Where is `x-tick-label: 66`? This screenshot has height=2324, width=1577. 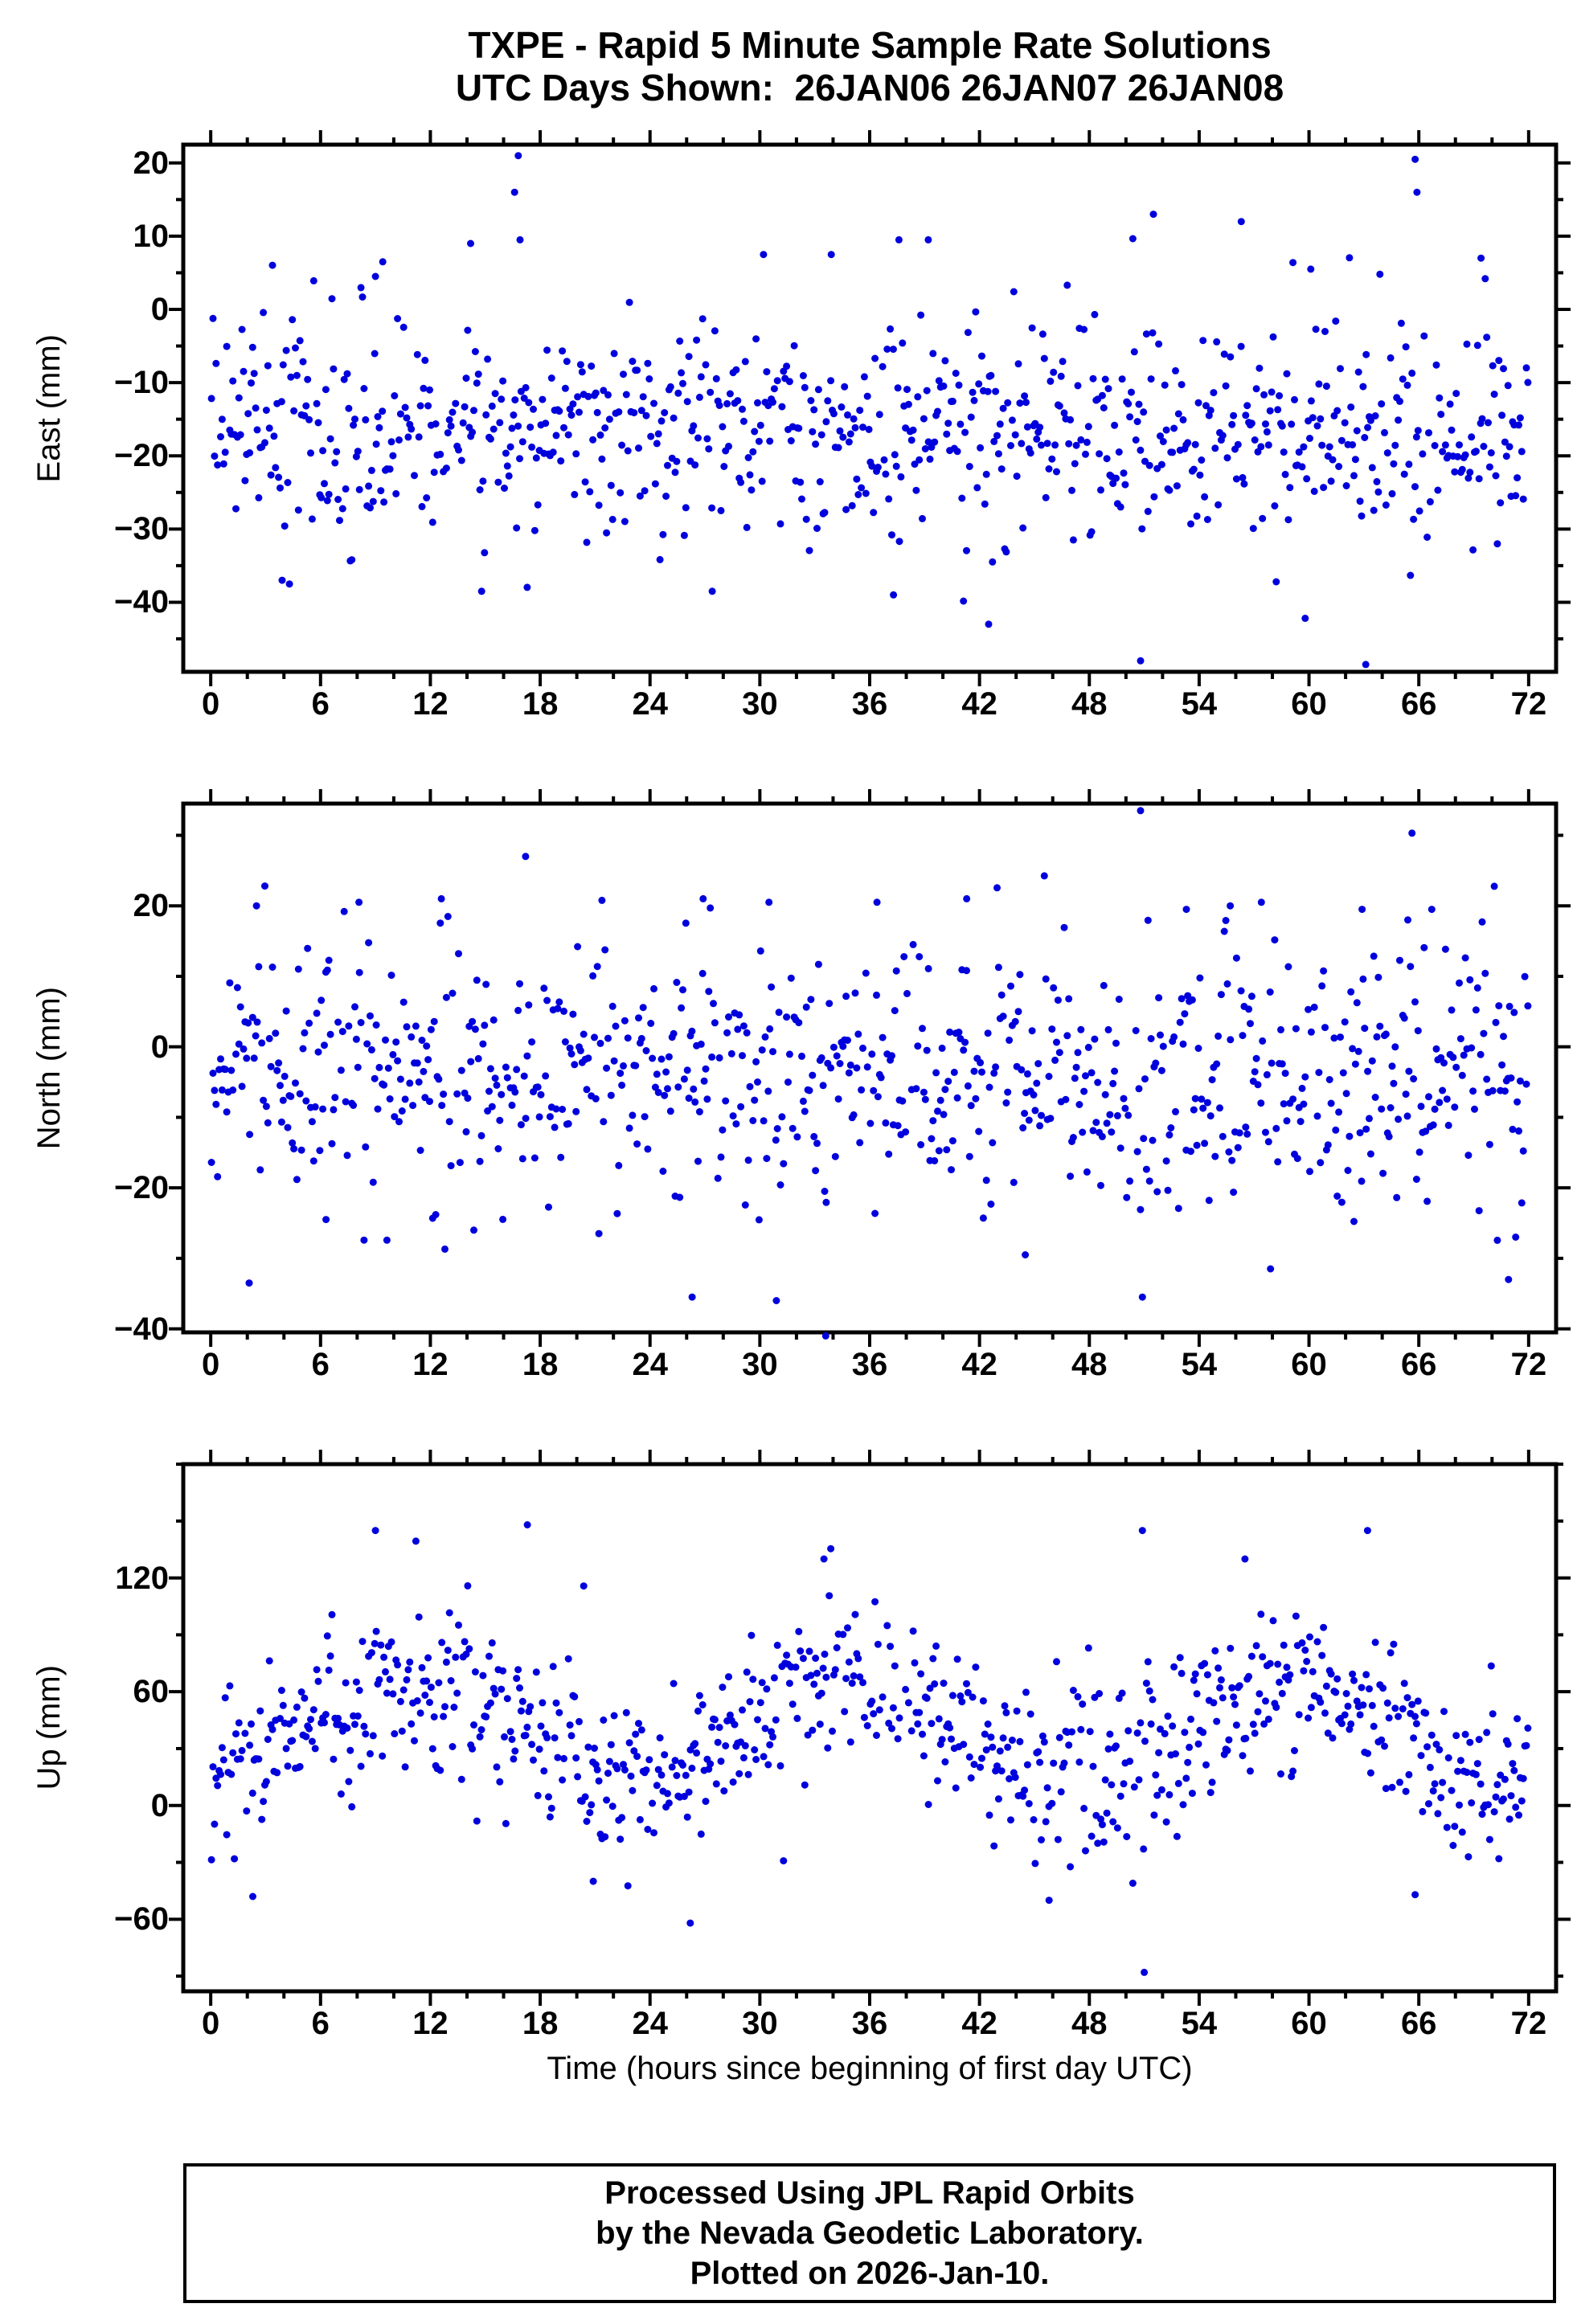
x-tick-label: 66 is located at coordinates (1418, 2024).